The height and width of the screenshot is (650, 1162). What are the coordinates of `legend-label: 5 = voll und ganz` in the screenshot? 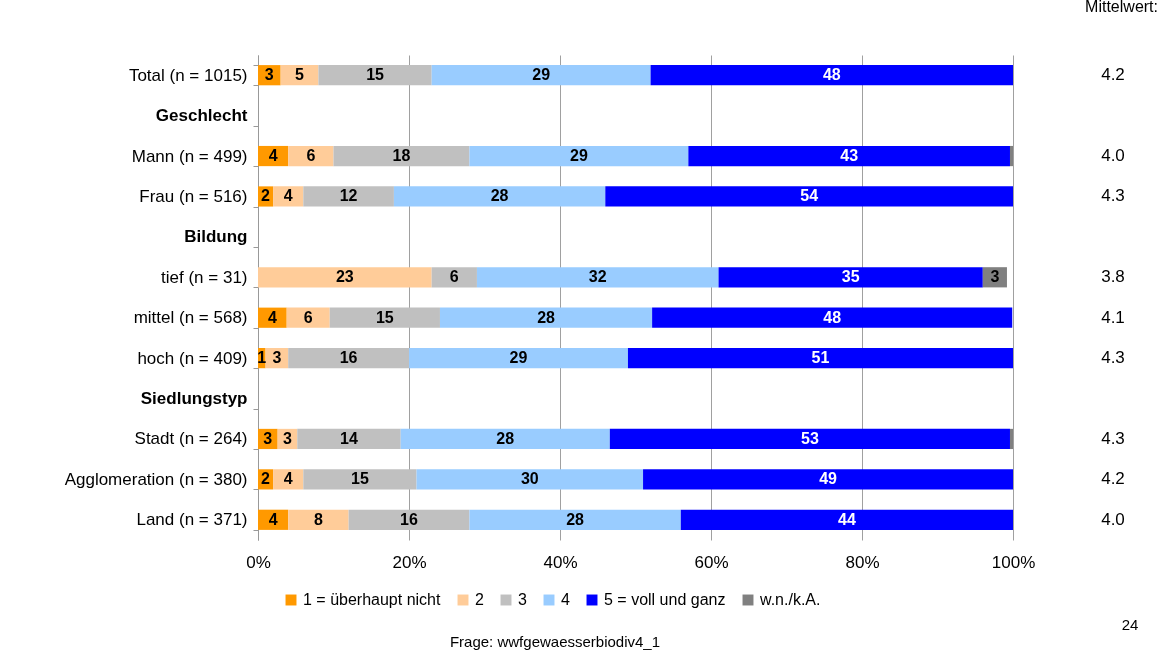 It's located at (665, 599).